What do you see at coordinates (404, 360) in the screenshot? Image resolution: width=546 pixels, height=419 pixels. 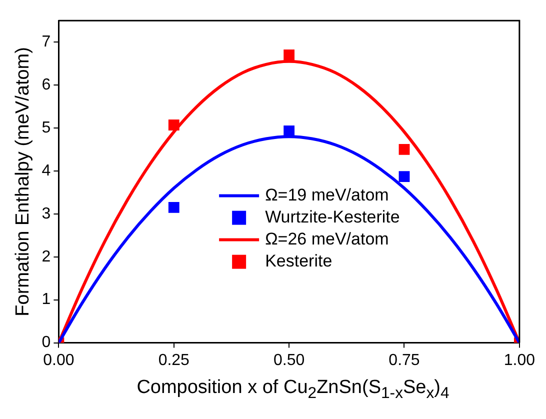 I see `x-tick-label: 0.75` at bounding box center [404, 360].